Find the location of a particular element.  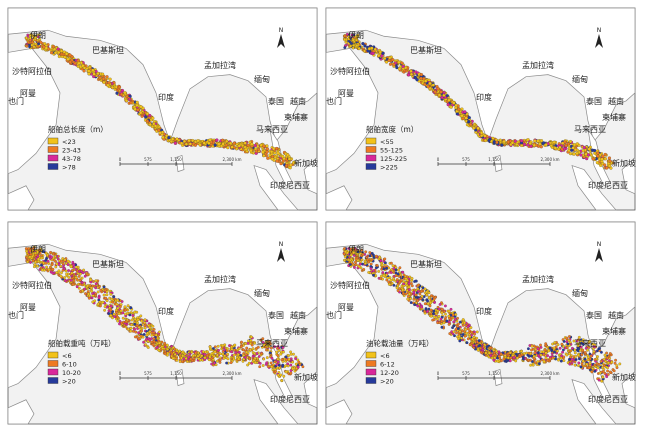

place-label-yemen: 也门 is located at coordinates (334, 101).